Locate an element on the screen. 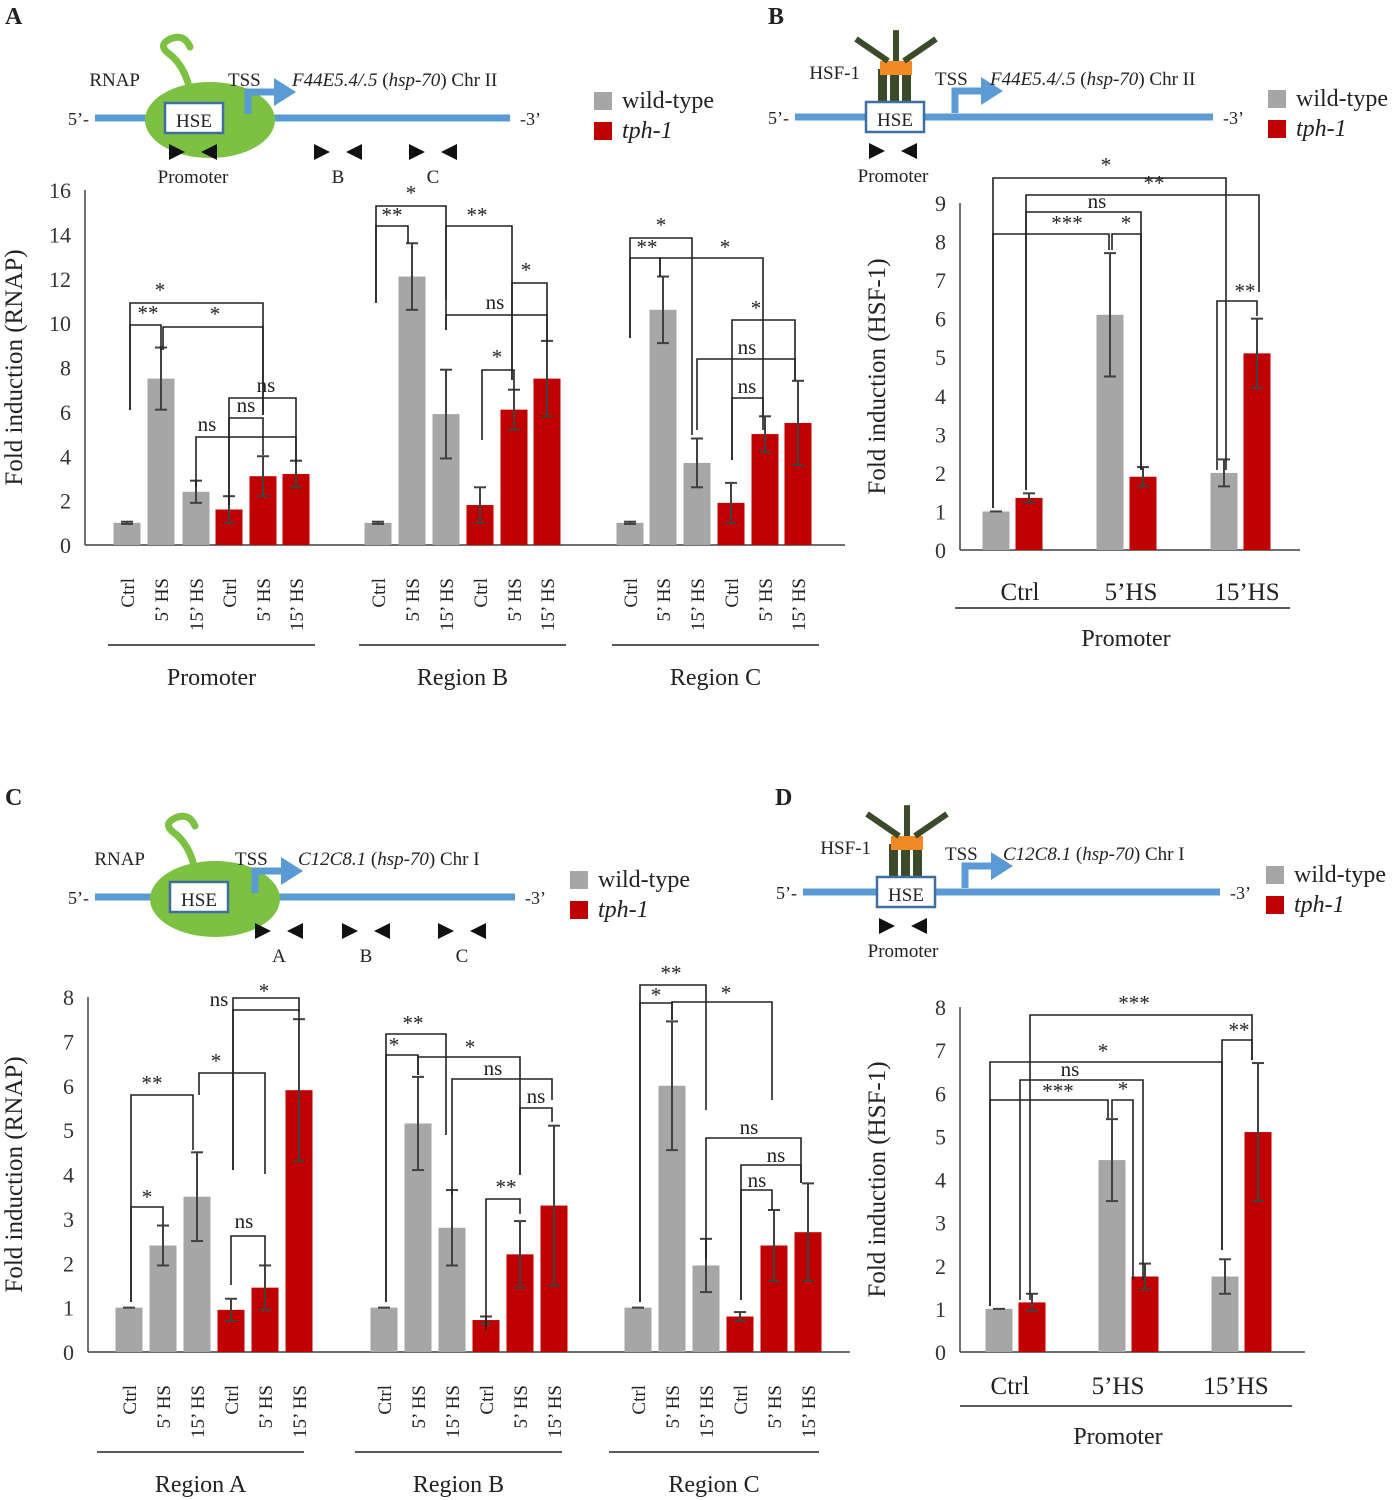  legend-swatch-wt is located at coordinates (603, 101).